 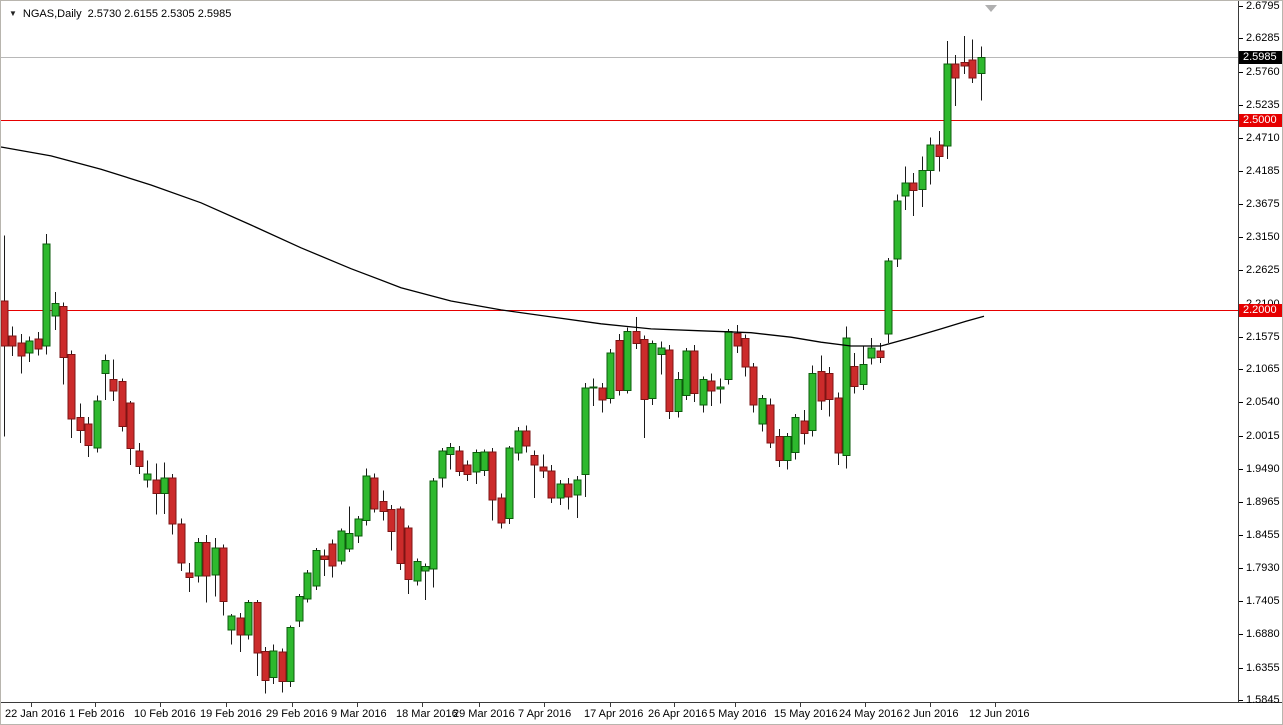 What do you see at coordinates (1260, 58) in the screenshot?
I see `current-price-tag: 2.5985` at bounding box center [1260, 58].